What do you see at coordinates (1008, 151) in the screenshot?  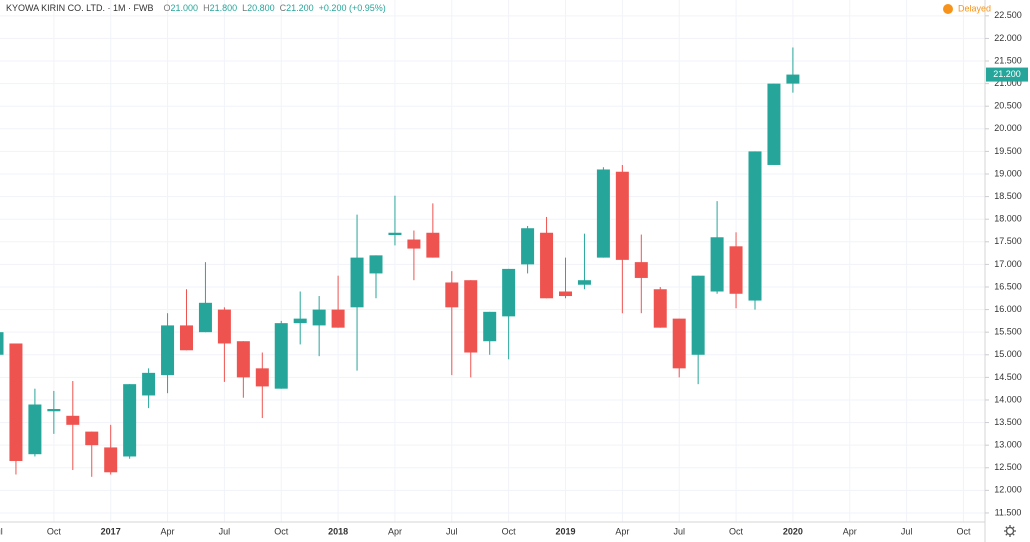 I see `y-tick-label: 19.500` at bounding box center [1008, 151].